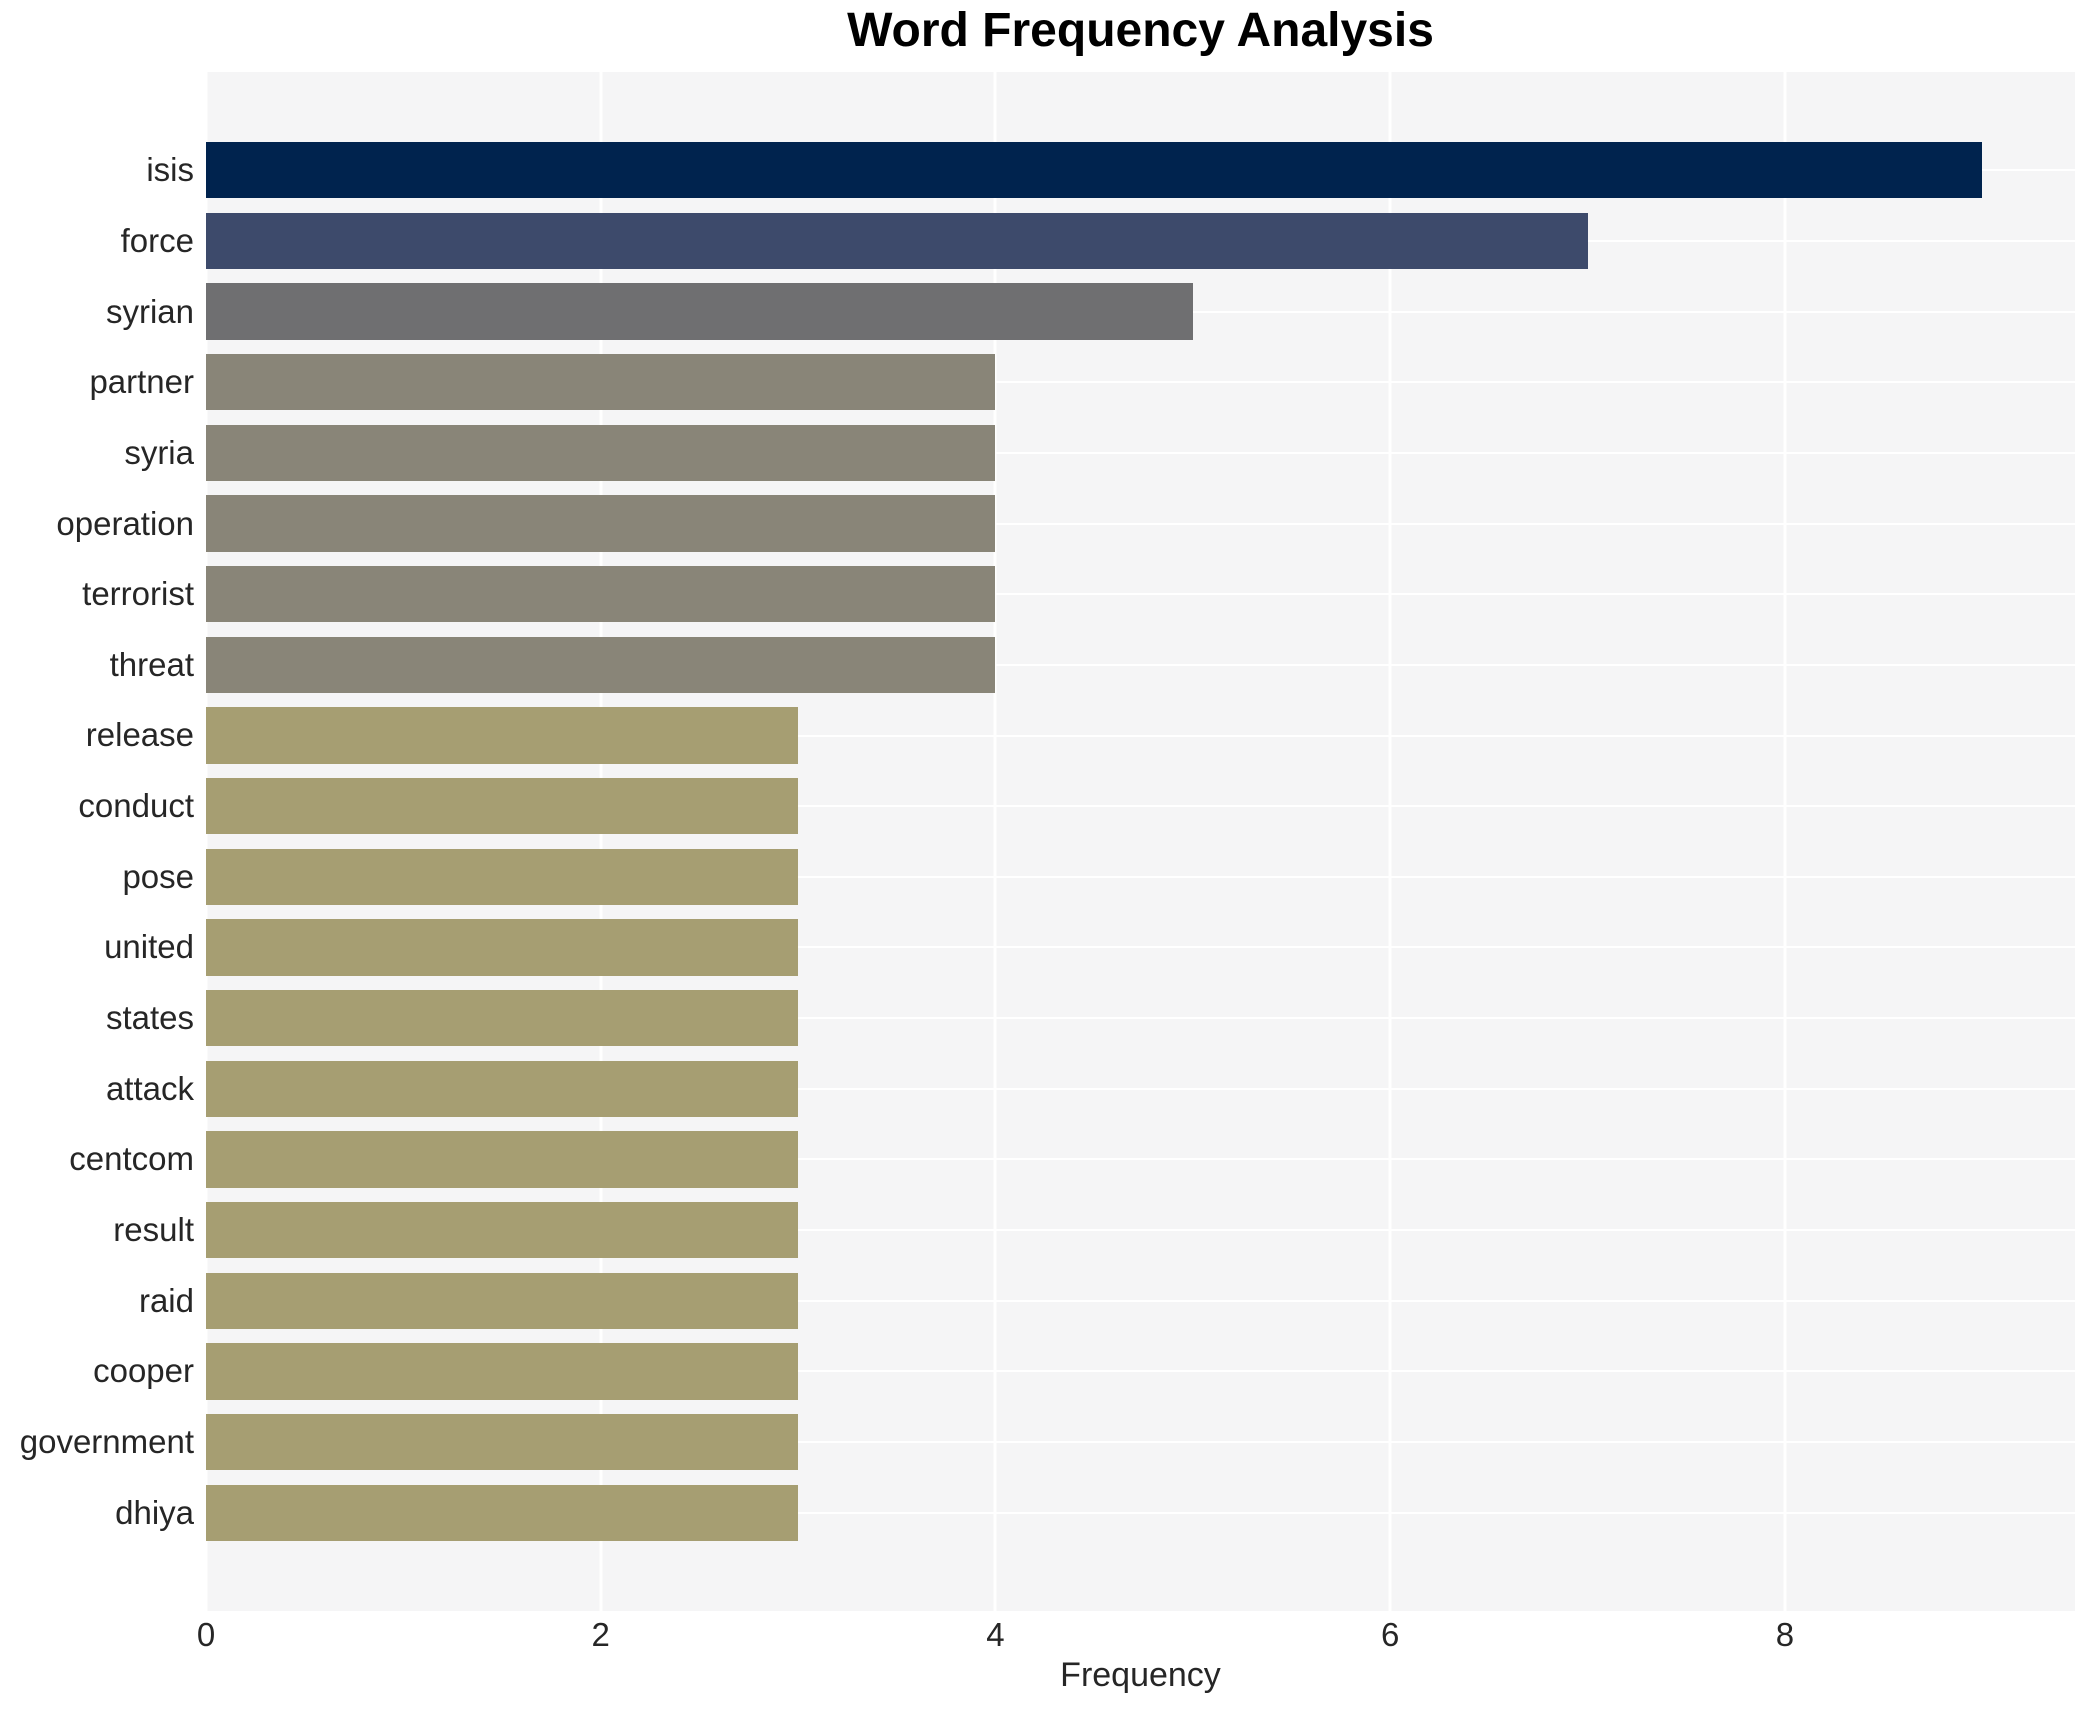 This screenshot has width=2085, height=1710. What do you see at coordinates (166, 1300) in the screenshot?
I see `y-tick-label-raid: raid` at bounding box center [166, 1300].